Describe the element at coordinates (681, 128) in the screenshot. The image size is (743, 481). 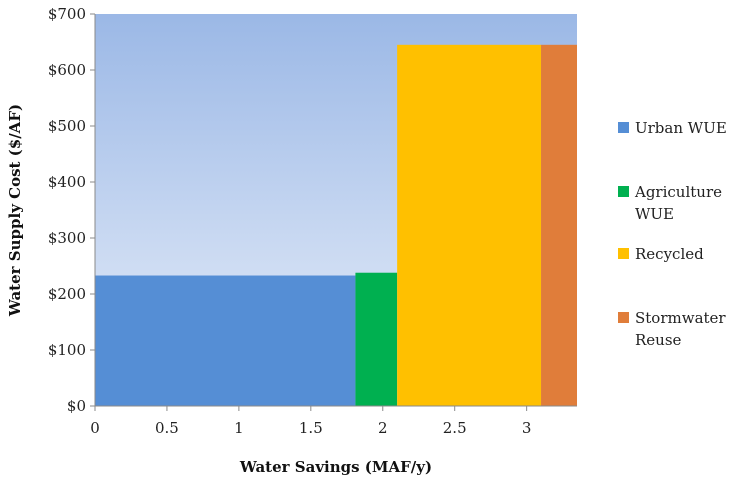
I see `legend-label: Urban WUE` at that location.